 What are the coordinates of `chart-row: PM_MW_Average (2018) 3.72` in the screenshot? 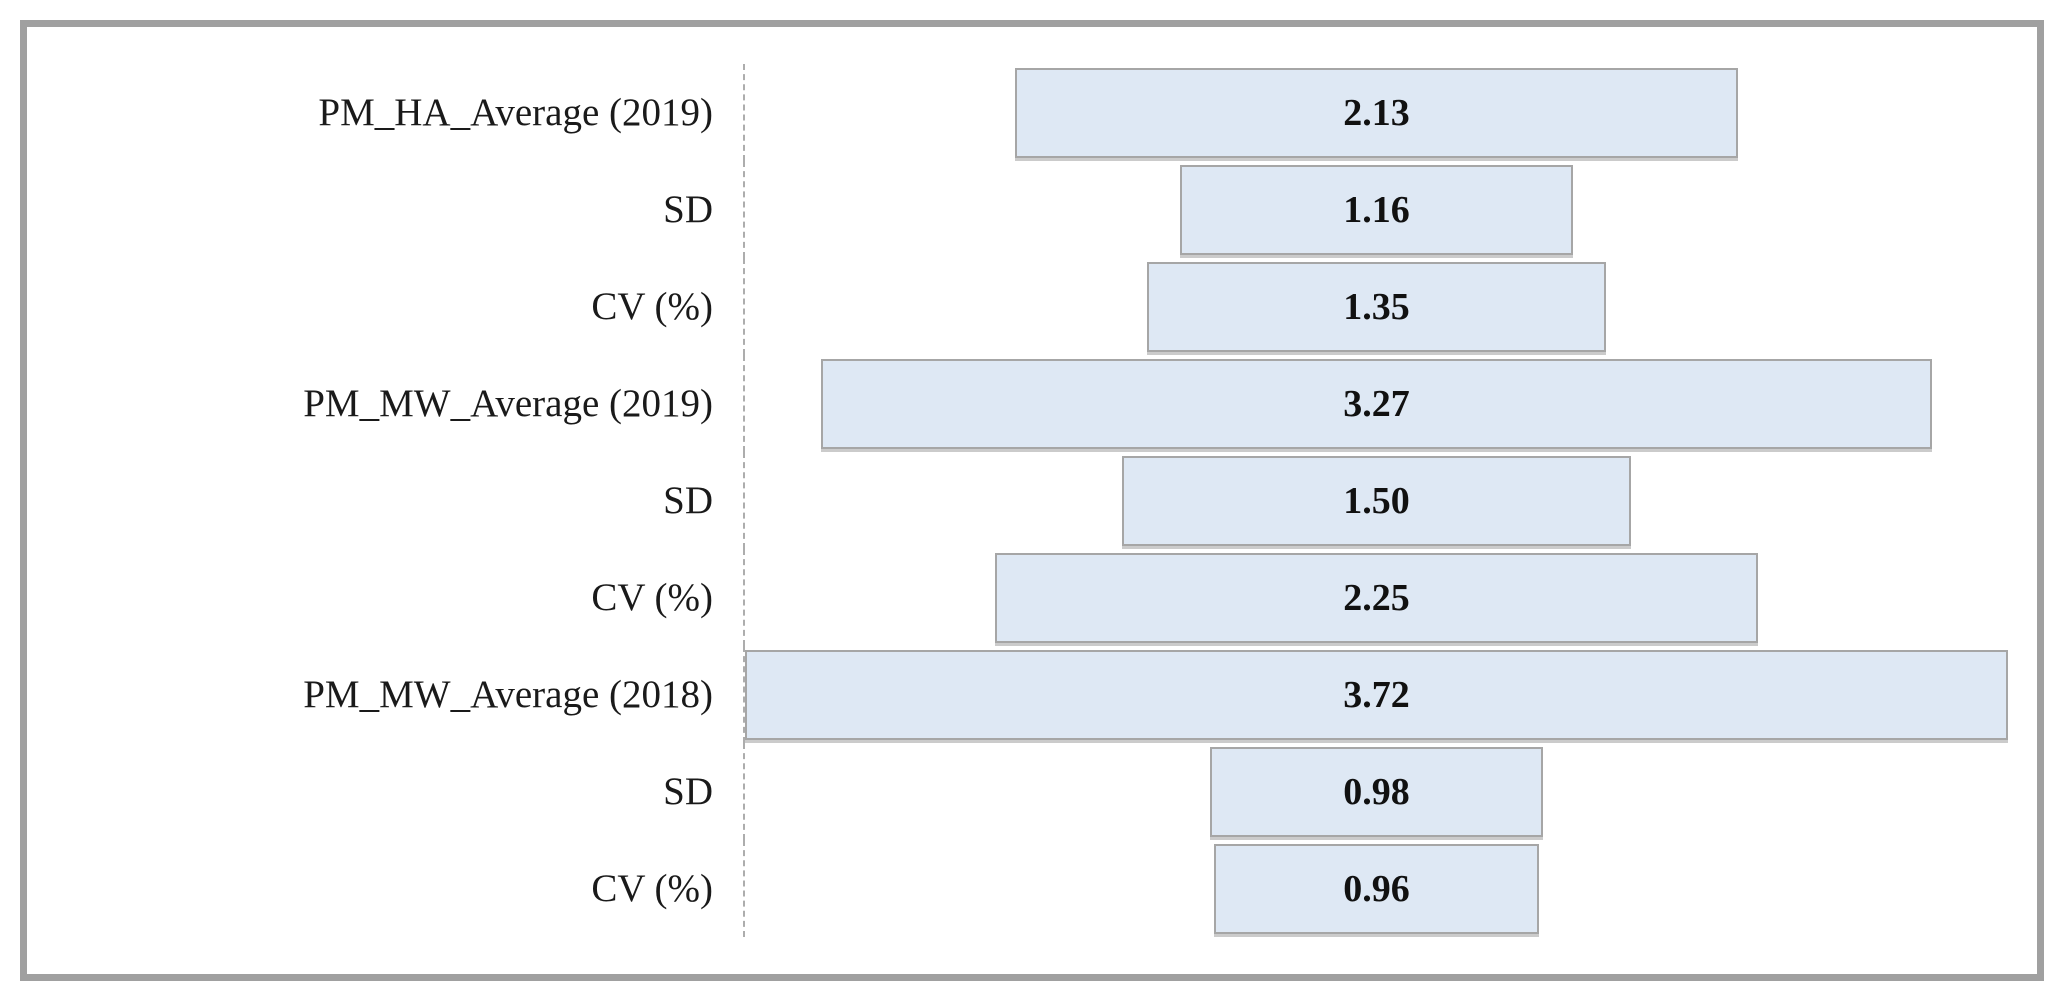 It's located at (1032, 694).